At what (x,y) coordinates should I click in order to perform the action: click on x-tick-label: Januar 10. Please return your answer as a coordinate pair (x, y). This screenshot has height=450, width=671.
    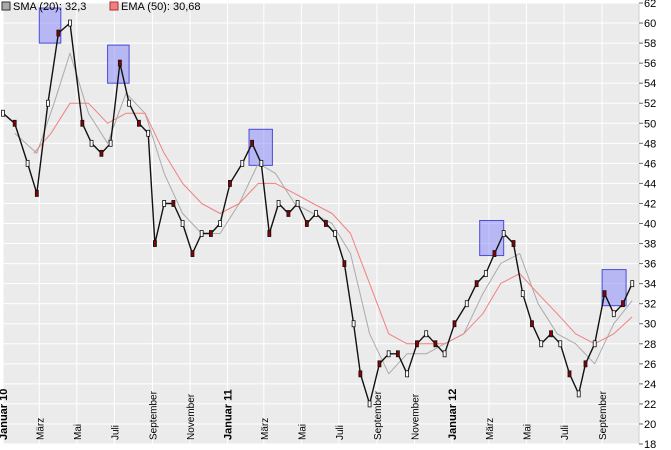
    Looking at the image, I should click on (5, 414).